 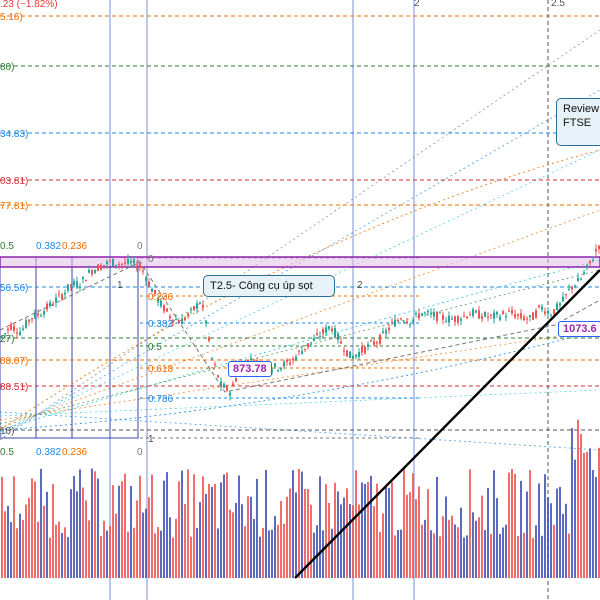 What do you see at coordinates (140, 246) in the screenshot?
I see `fib-ratio-top-label: 0` at bounding box center [140, 246].